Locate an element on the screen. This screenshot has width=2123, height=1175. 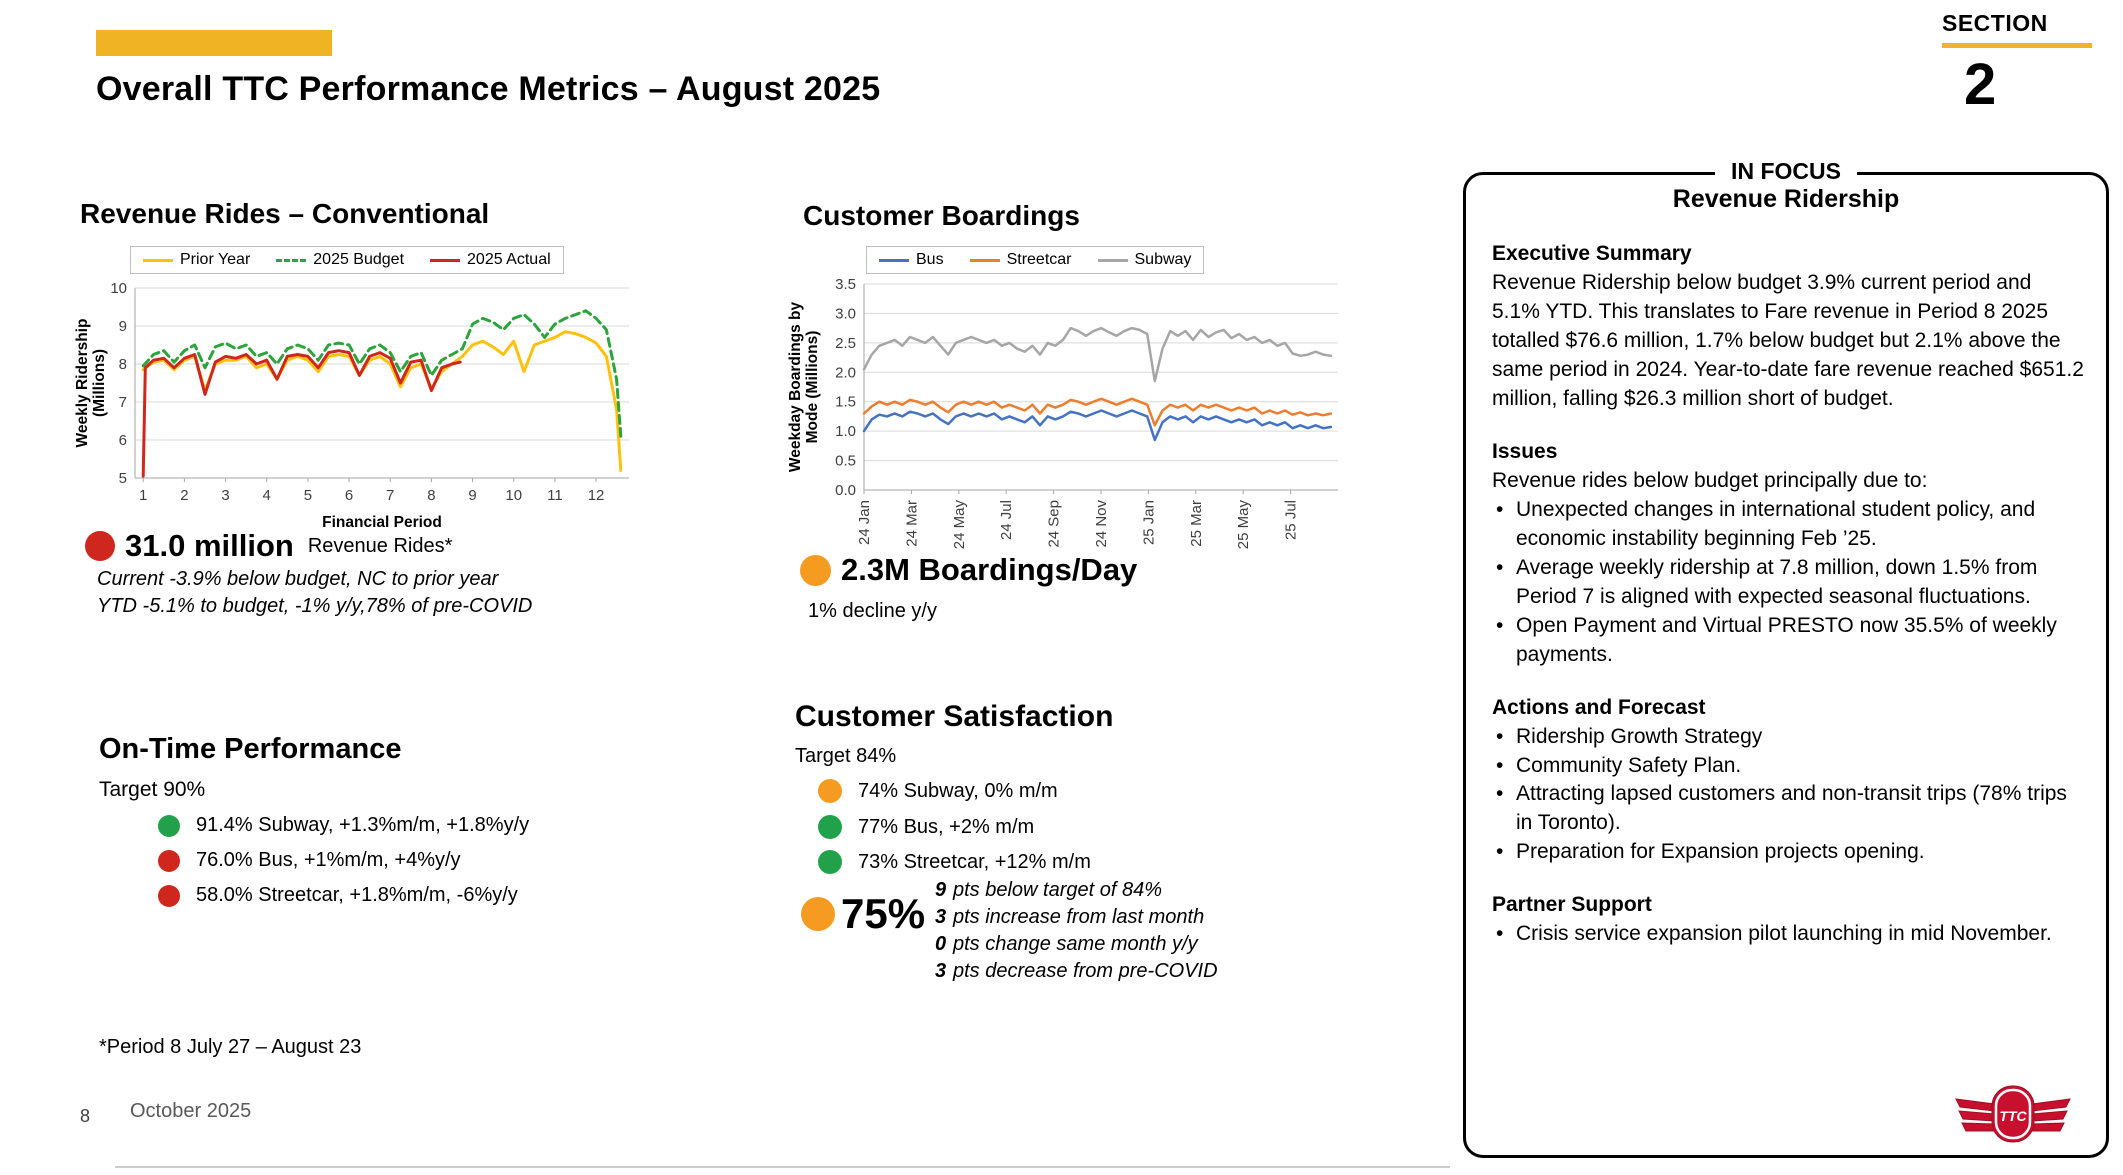
legend-label: Bus is located at coordinates (930, 259).